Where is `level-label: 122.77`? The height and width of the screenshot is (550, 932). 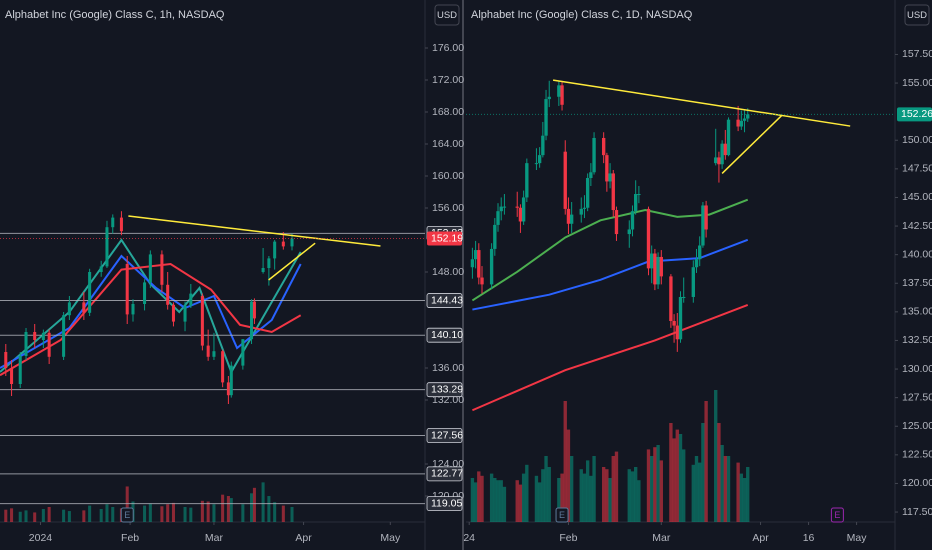
level-label: 122.77 is located at coordinates (447, 474).